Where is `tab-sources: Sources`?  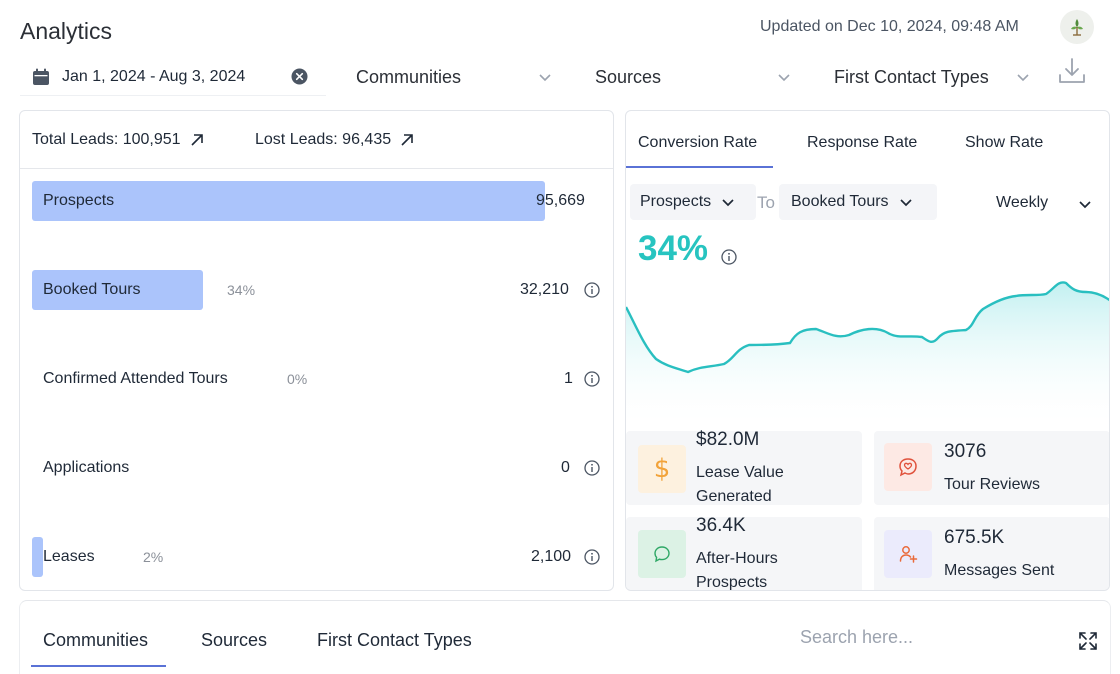 tab-sources: Sources is located at coordinates (234, 640).